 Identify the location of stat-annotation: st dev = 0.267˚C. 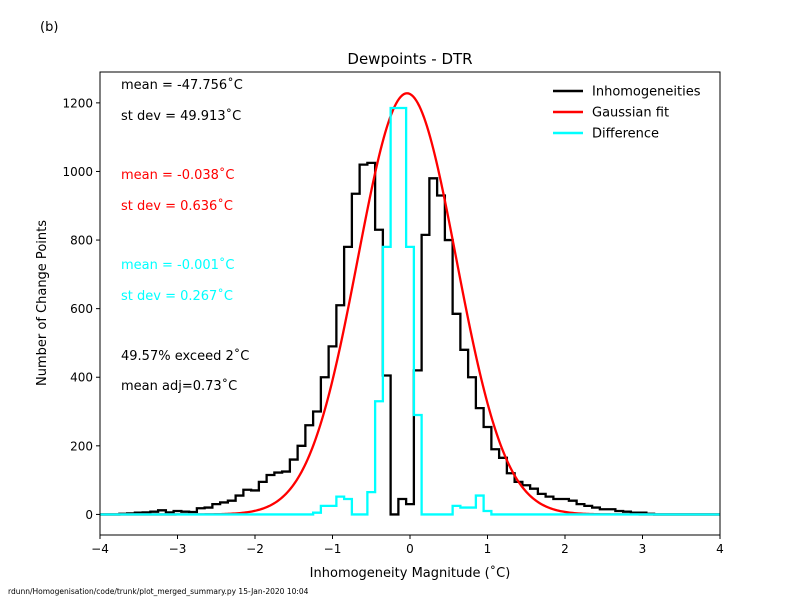
(177, 296).